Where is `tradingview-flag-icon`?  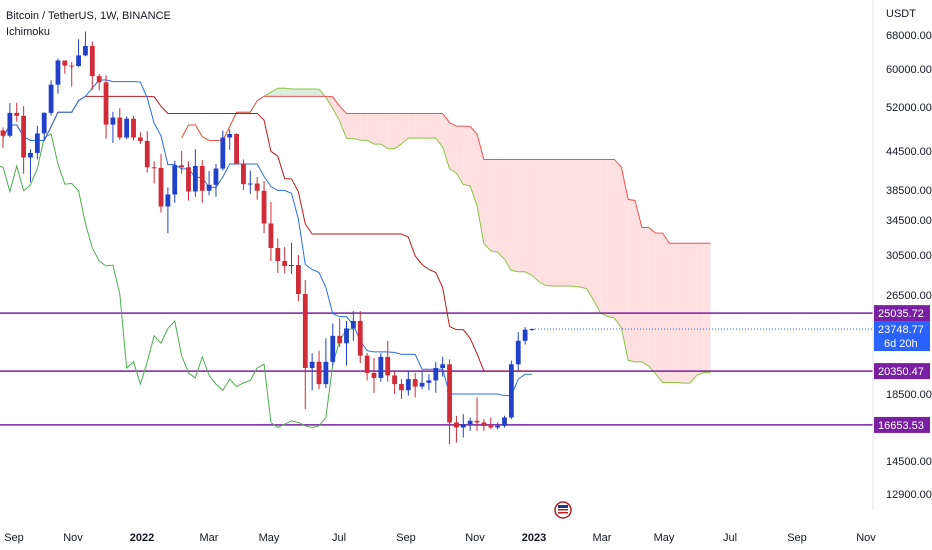
tradingview-flag-icon is located at coordinates (563, 510).